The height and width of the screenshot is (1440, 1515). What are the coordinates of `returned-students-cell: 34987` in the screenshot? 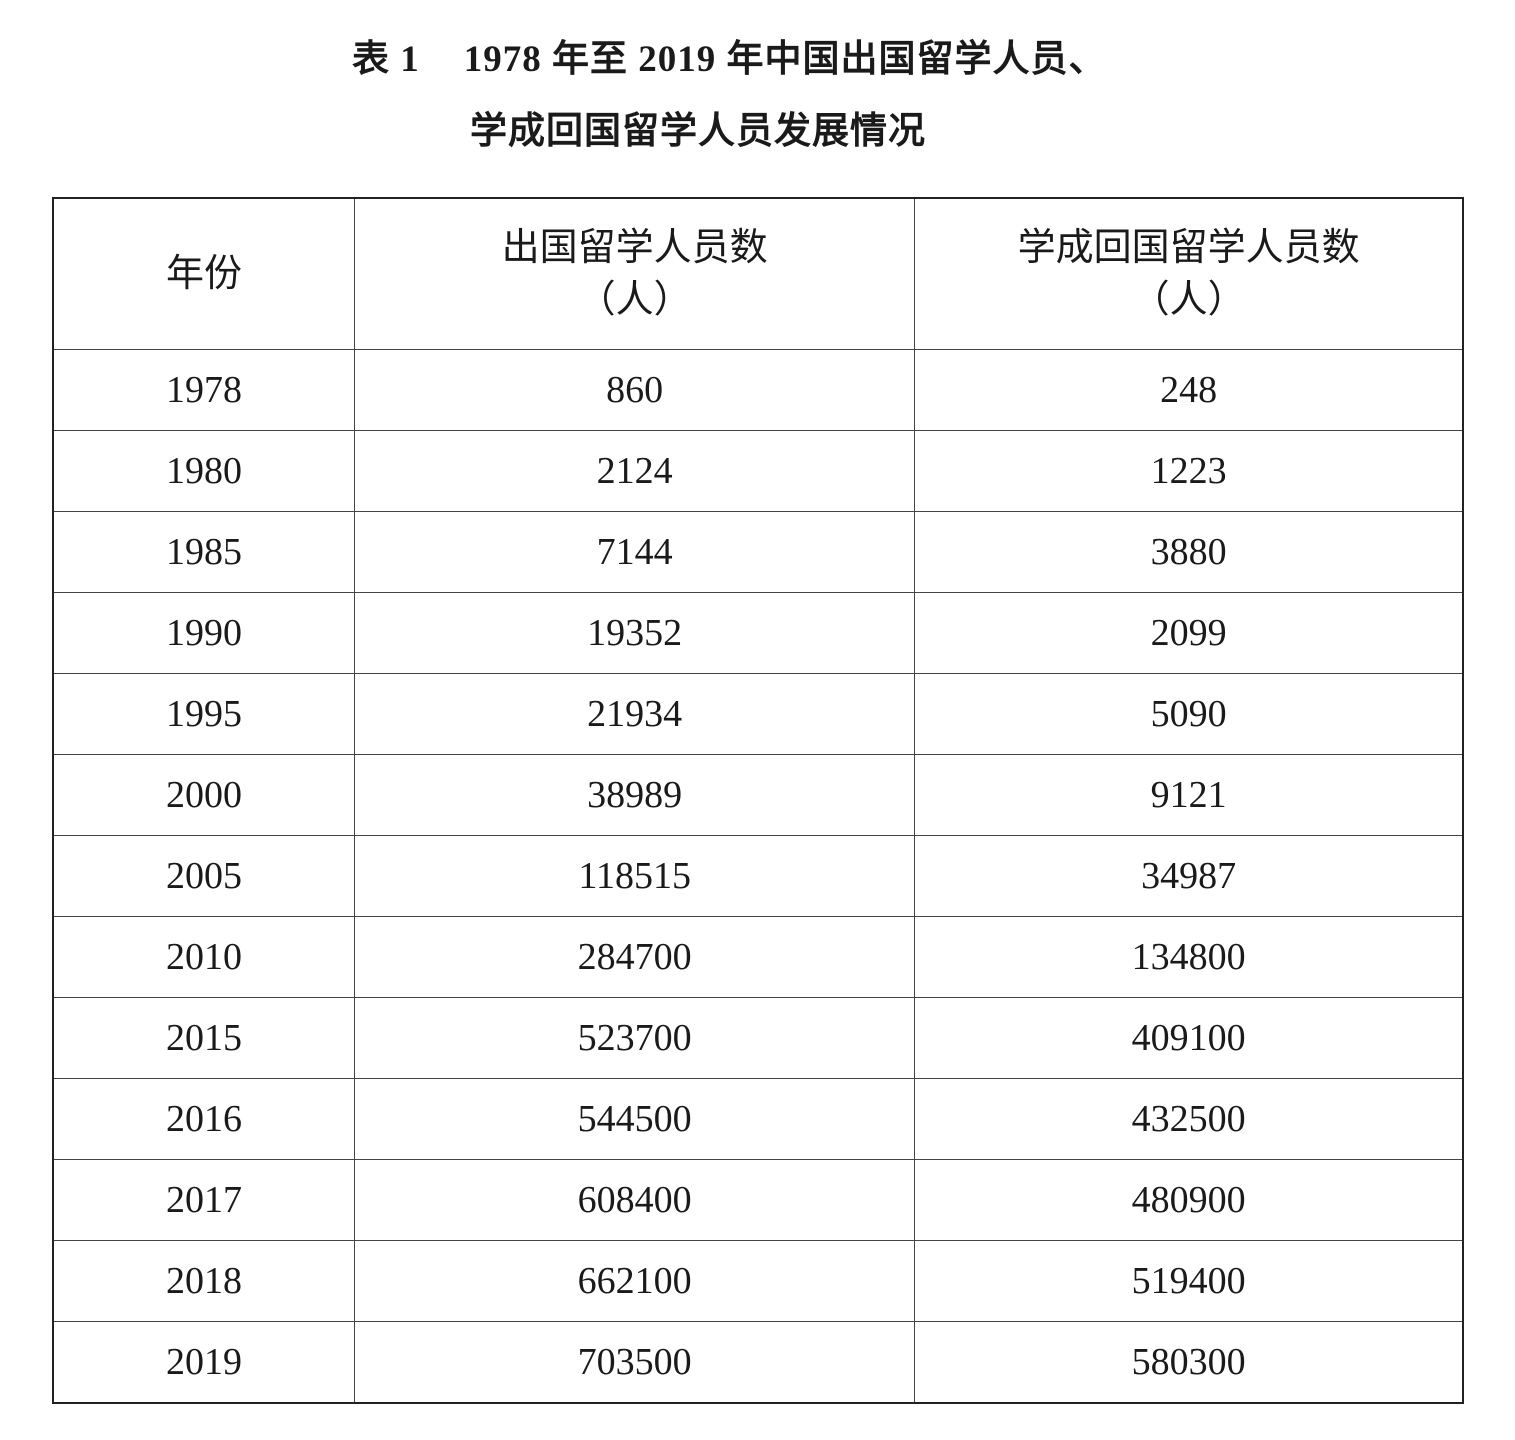 It's located at (1189, 876).